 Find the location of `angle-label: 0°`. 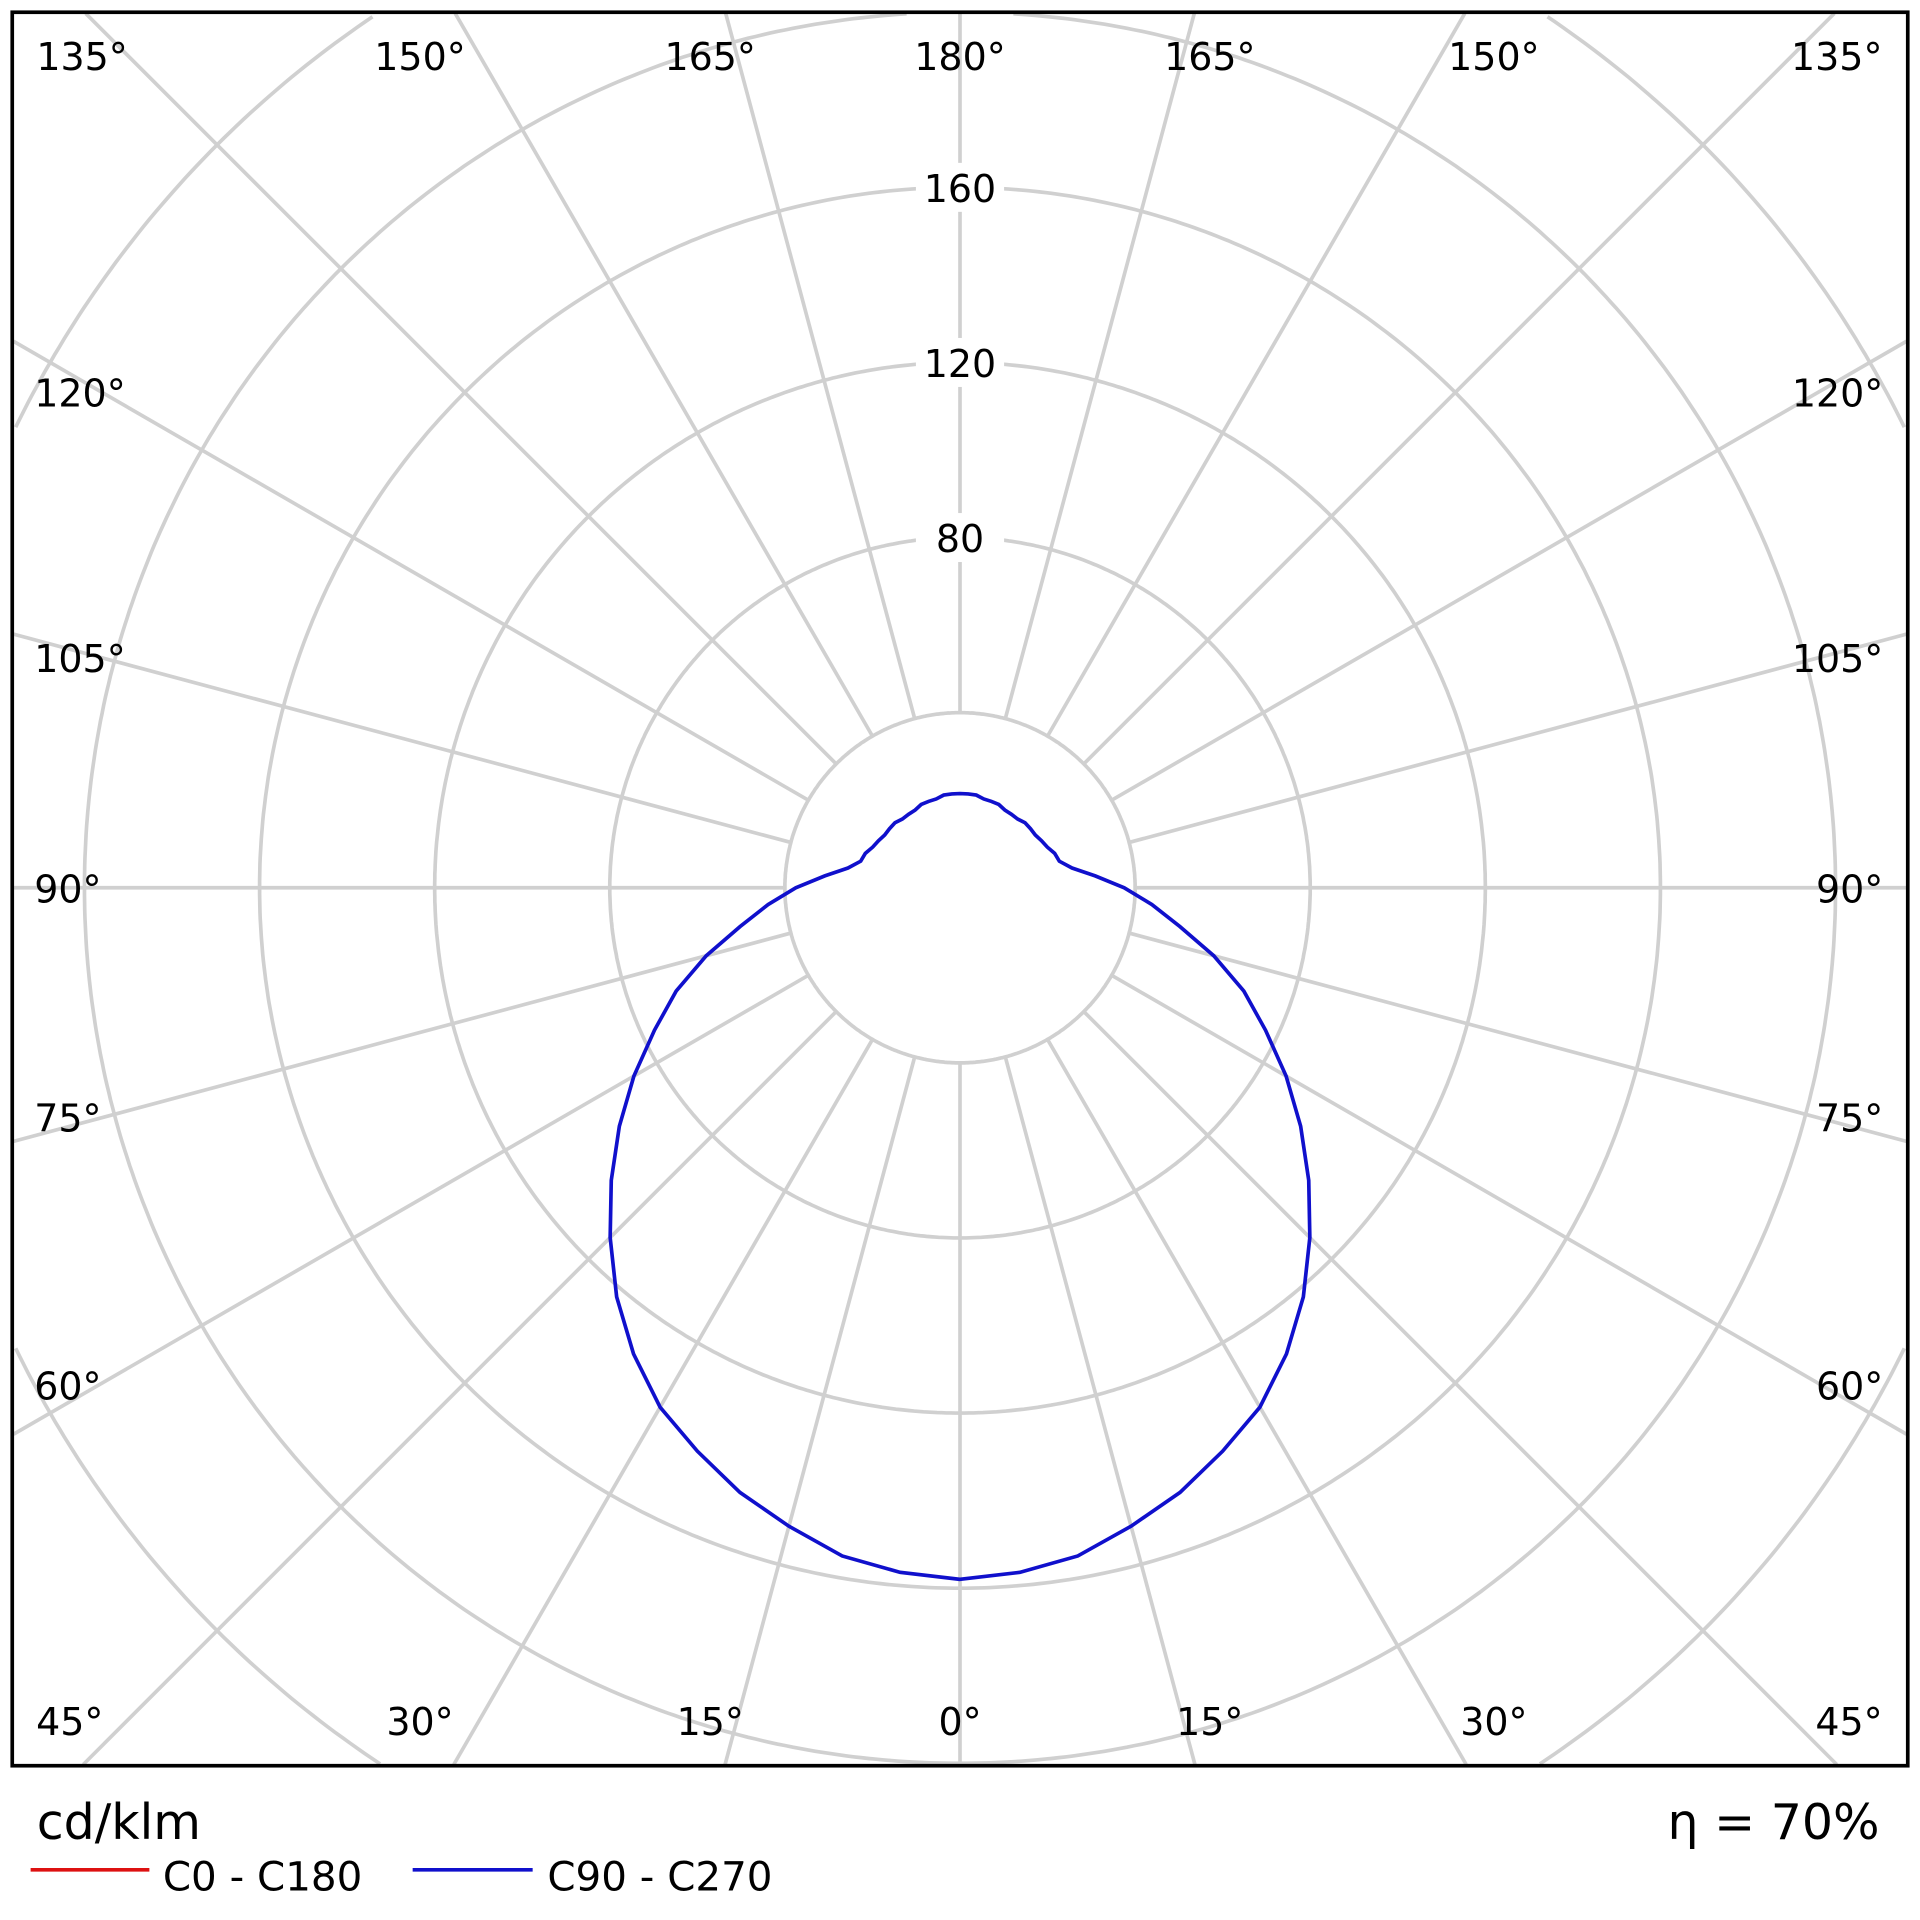

angle-label: 0° is located at coordinates (959, 1722).